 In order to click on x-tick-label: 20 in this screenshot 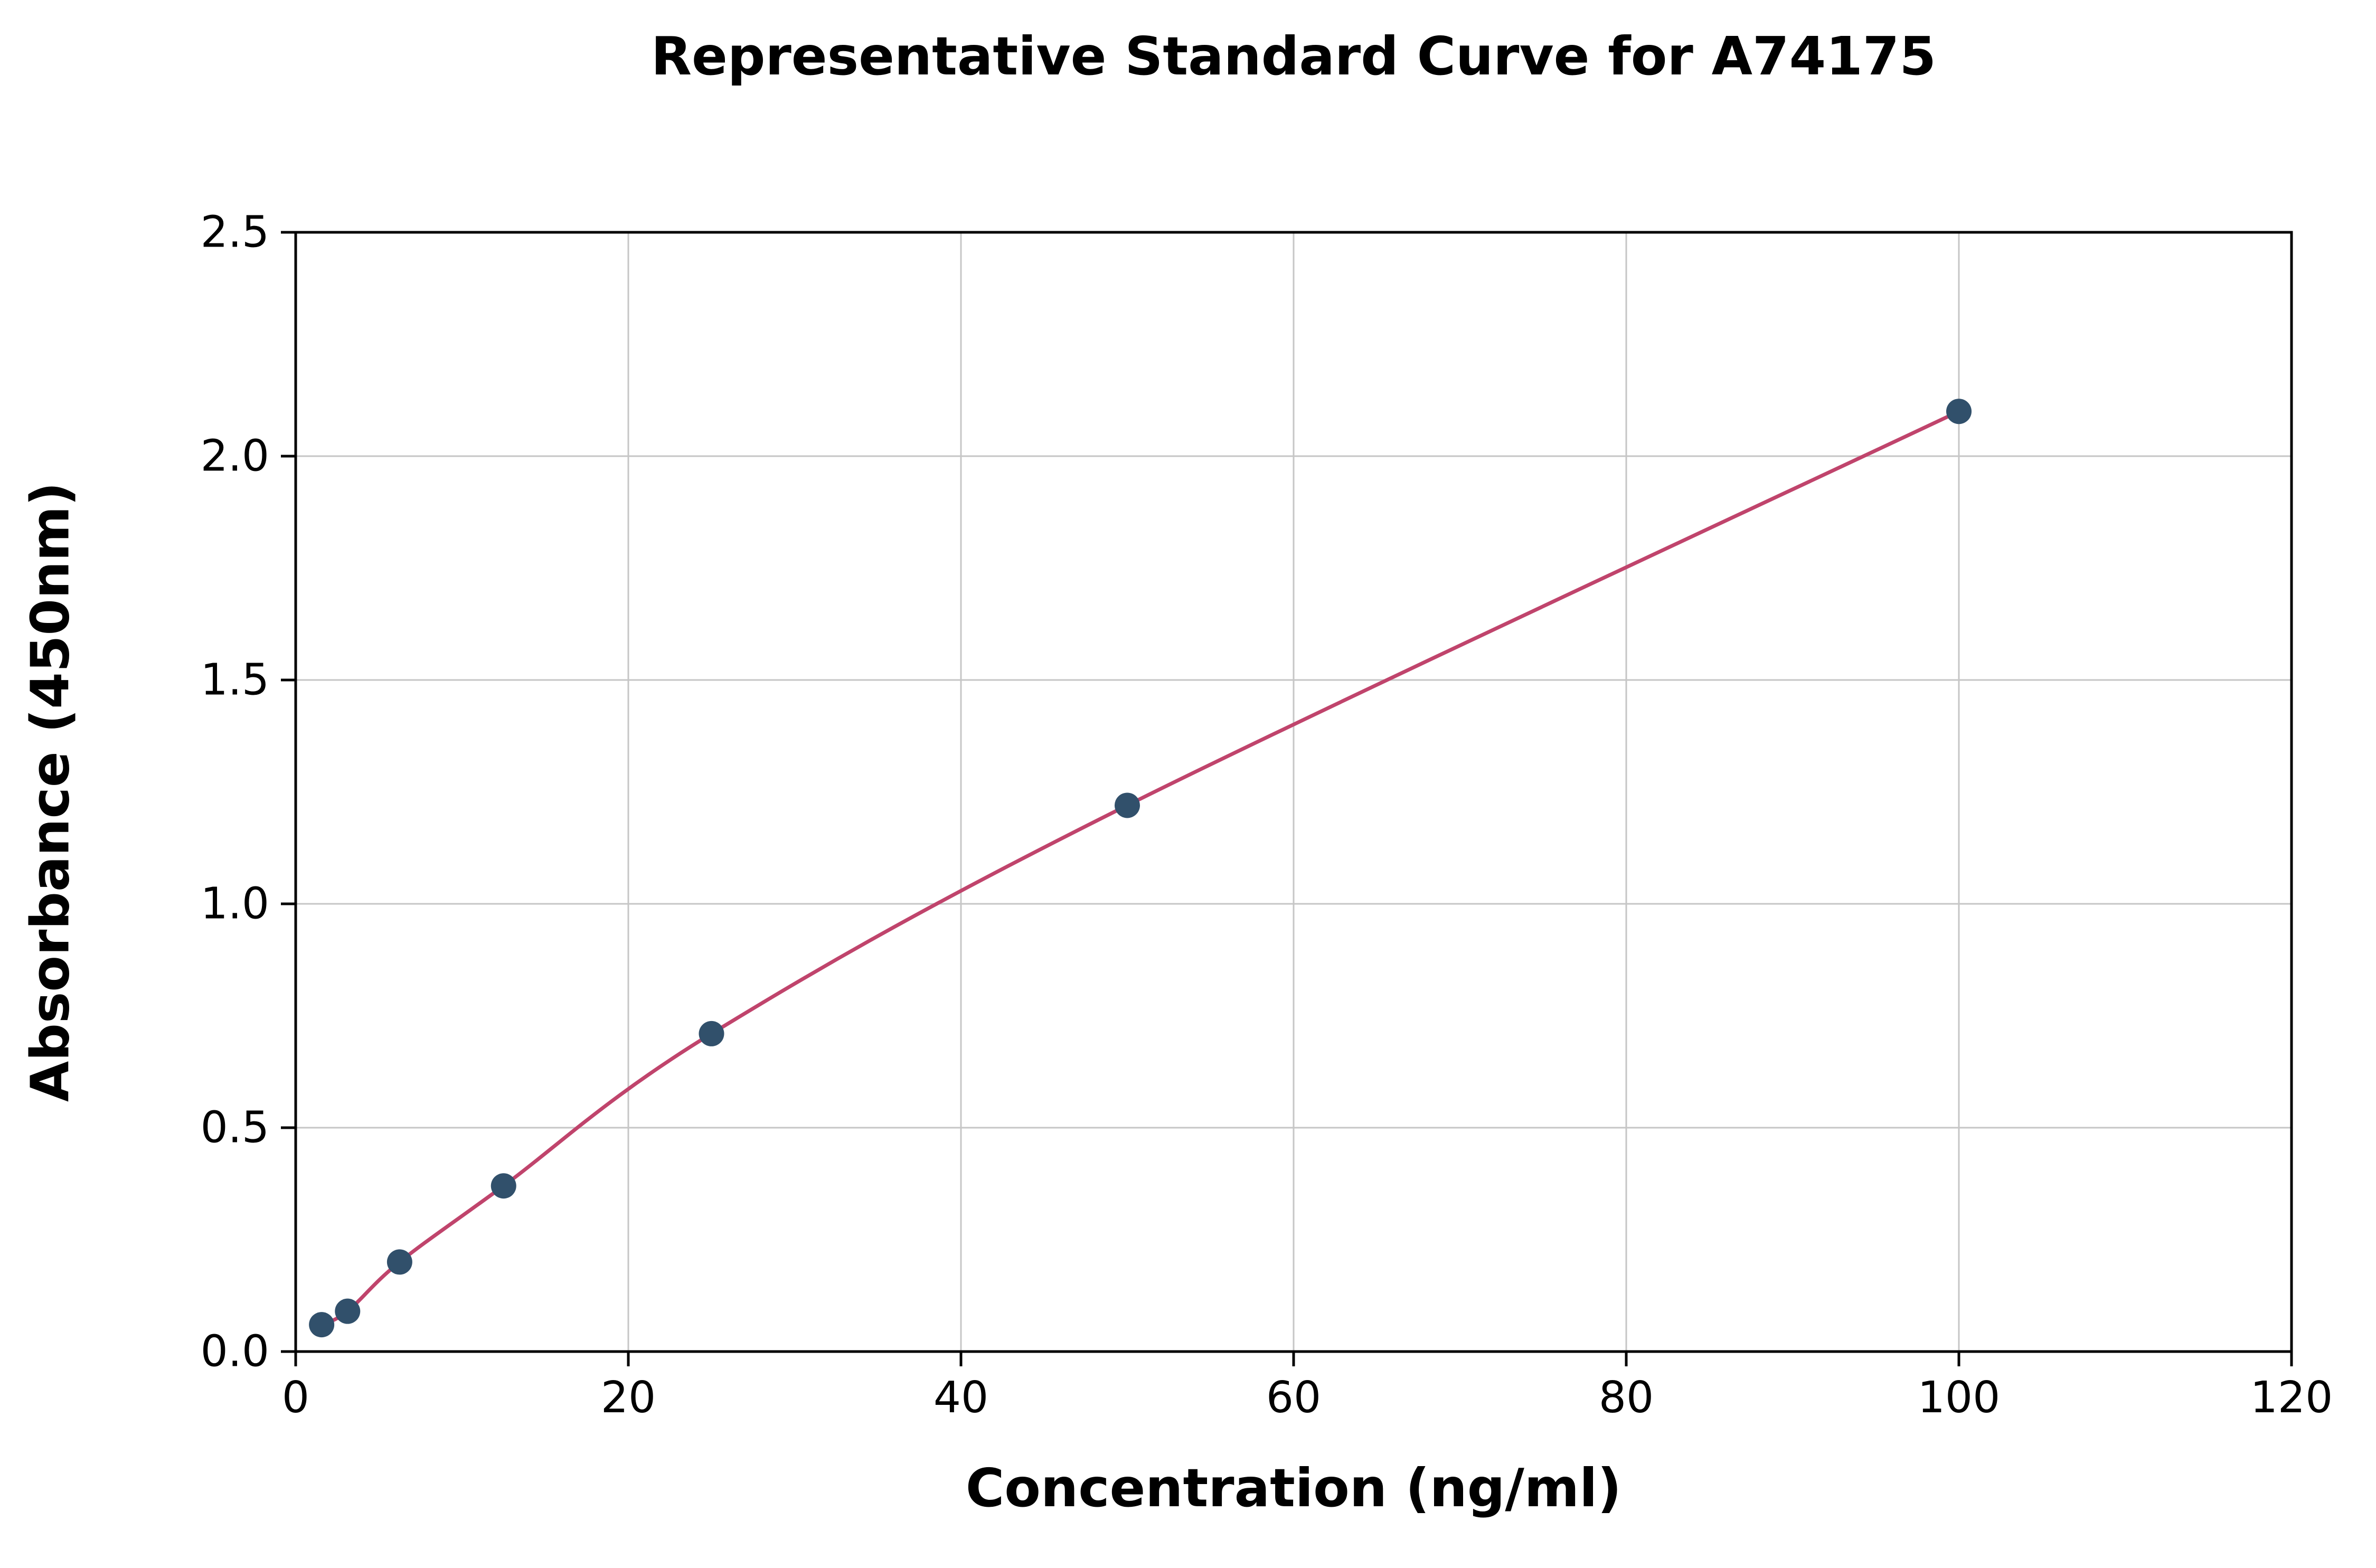, I will do `click(629, 1398)`.